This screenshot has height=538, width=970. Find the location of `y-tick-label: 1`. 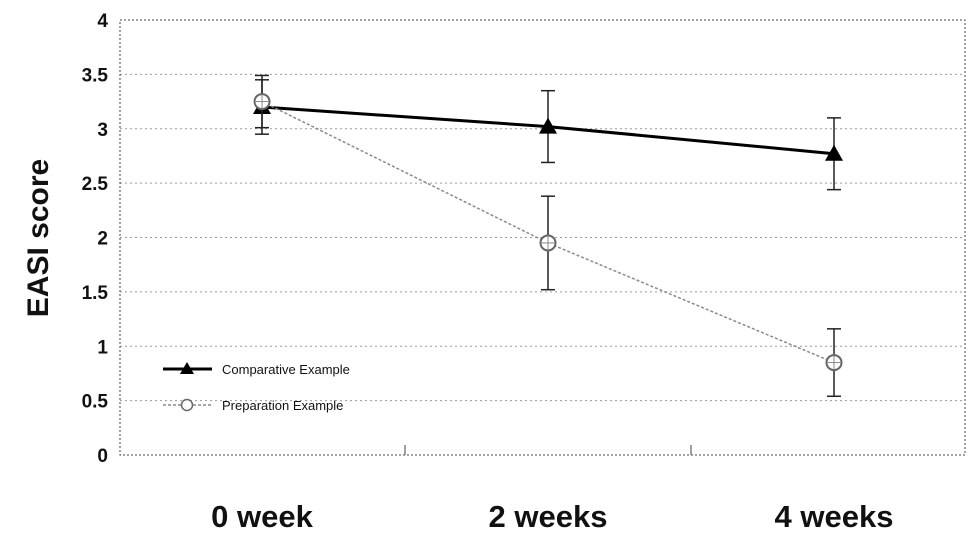

y-tick-label: 1 is located at coordinates (102, 347).